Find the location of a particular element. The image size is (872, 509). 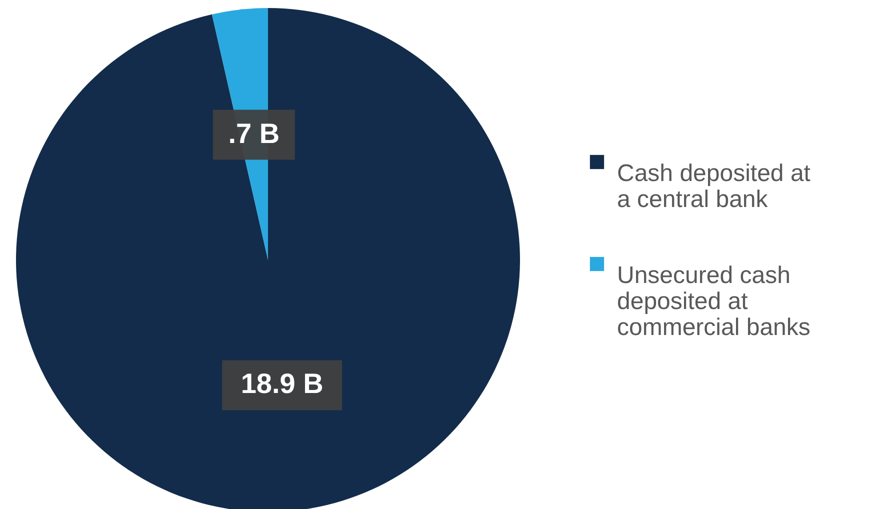

data-label: .7 B is located at coordinates (254, 133).